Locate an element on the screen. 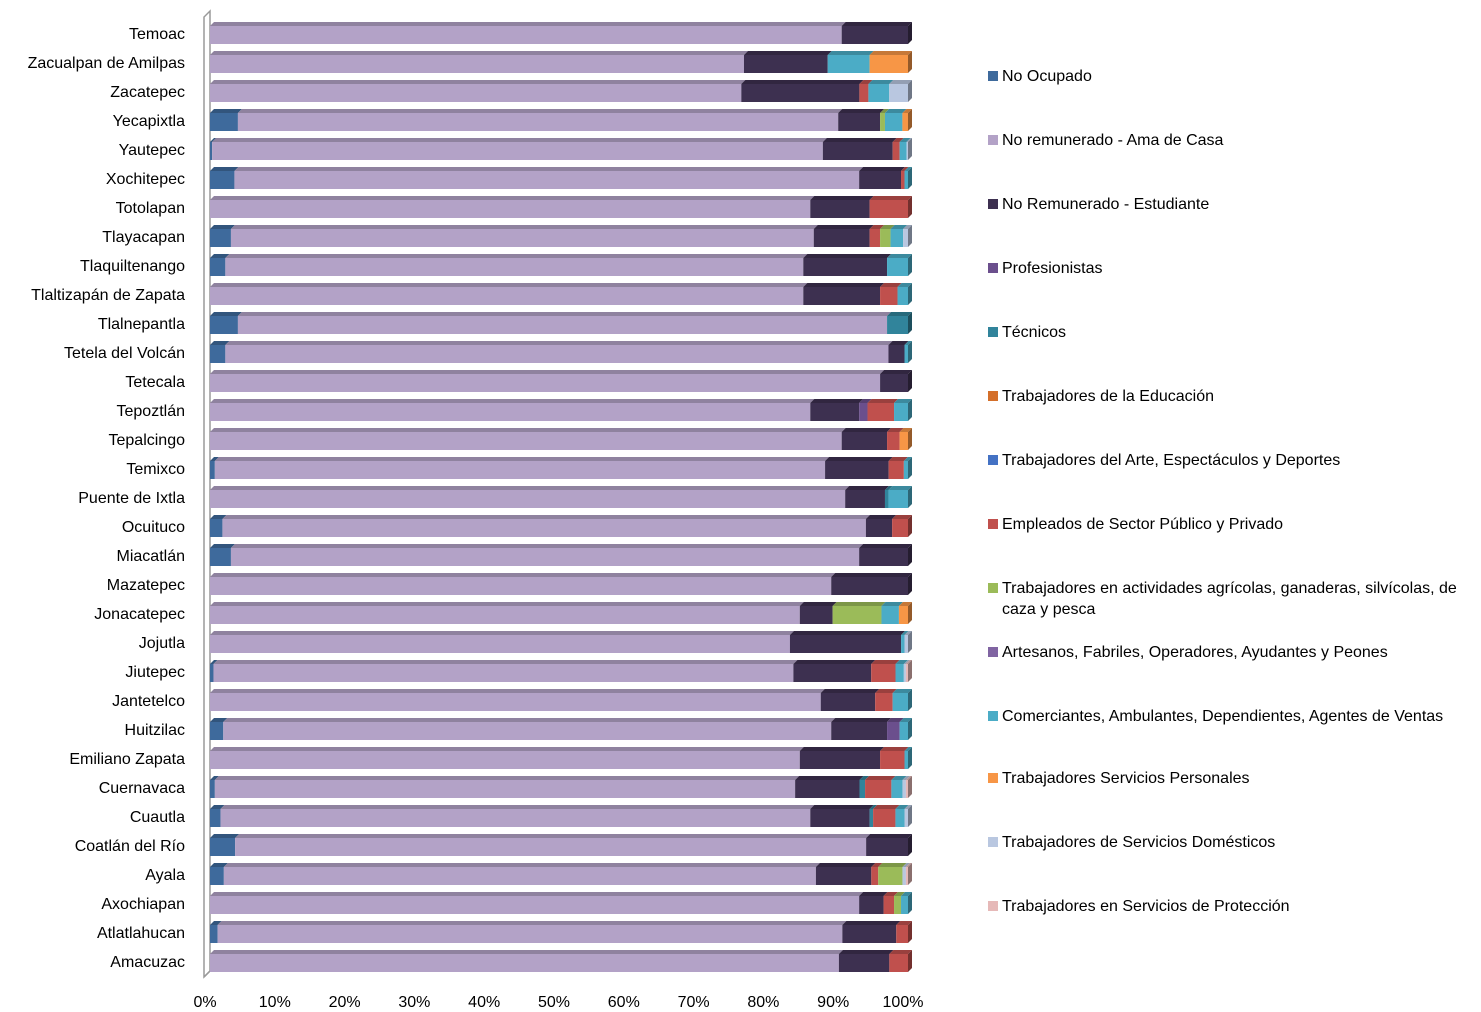 The width and height of the screenshot is (1481, 1012). category-label: Xochitepec is located at coordinates (145, 179).